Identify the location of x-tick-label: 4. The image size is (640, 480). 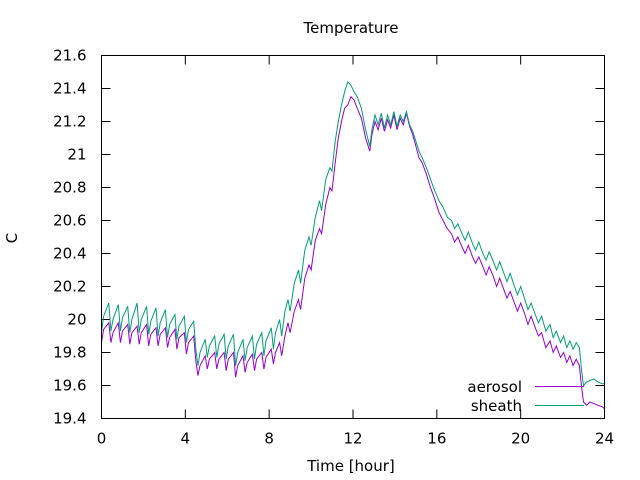
(186, 439).